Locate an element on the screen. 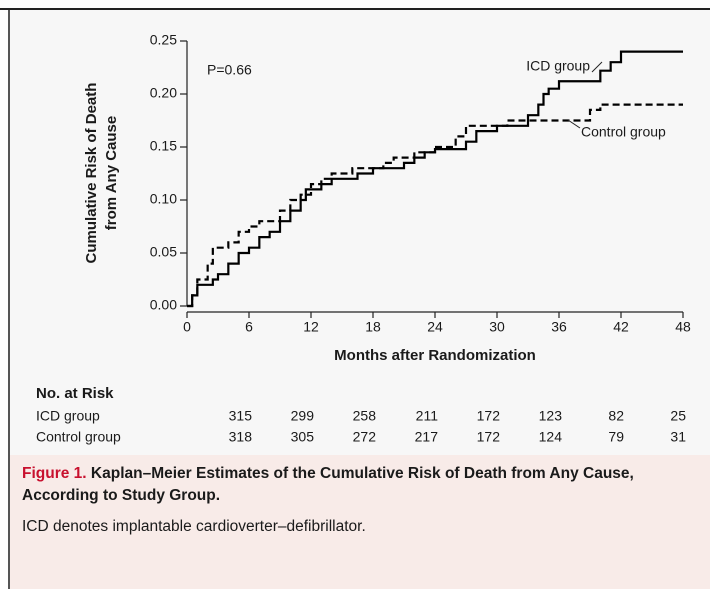 Image resolution: width=710 pixels, height=589 pixels. x-tick-label: 12 is located at coordinates (311, 327).